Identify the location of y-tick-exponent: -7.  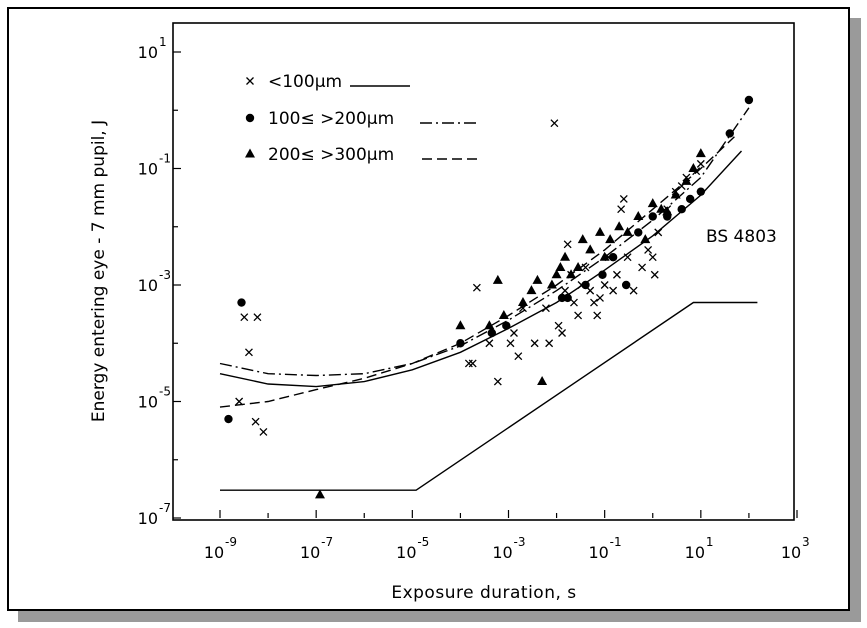
(165, 508).